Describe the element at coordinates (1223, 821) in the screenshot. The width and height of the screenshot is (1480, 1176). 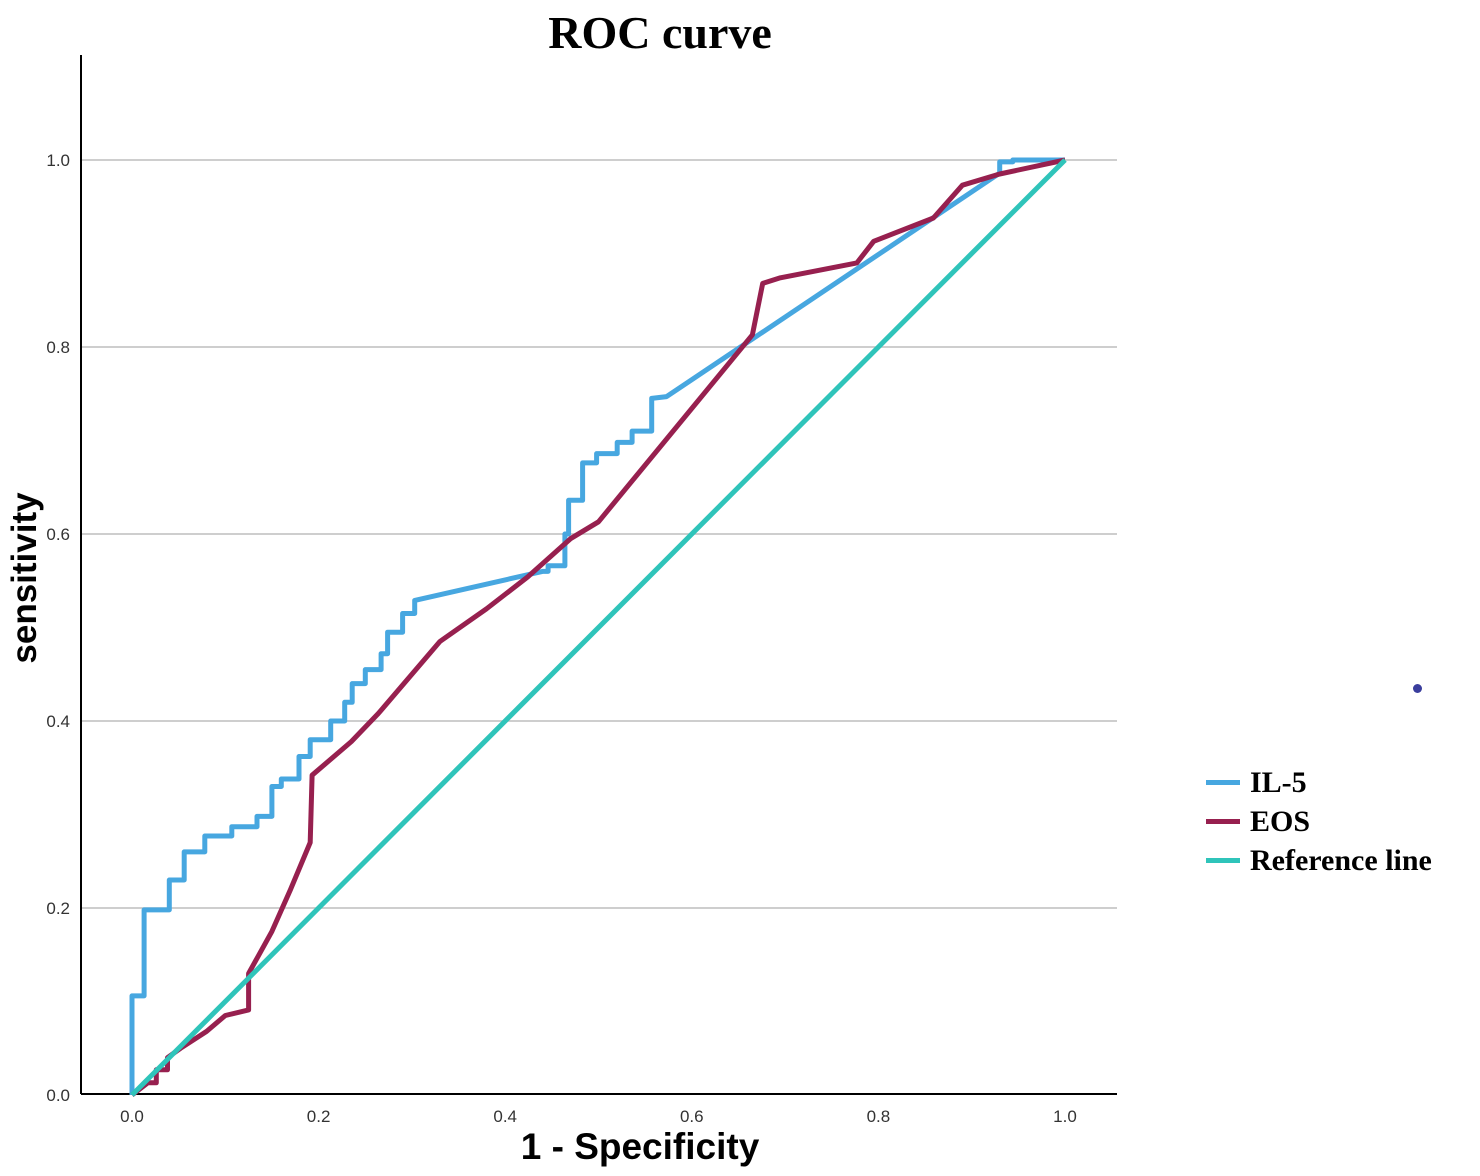
I see `legend-swatch-eos` at that location.